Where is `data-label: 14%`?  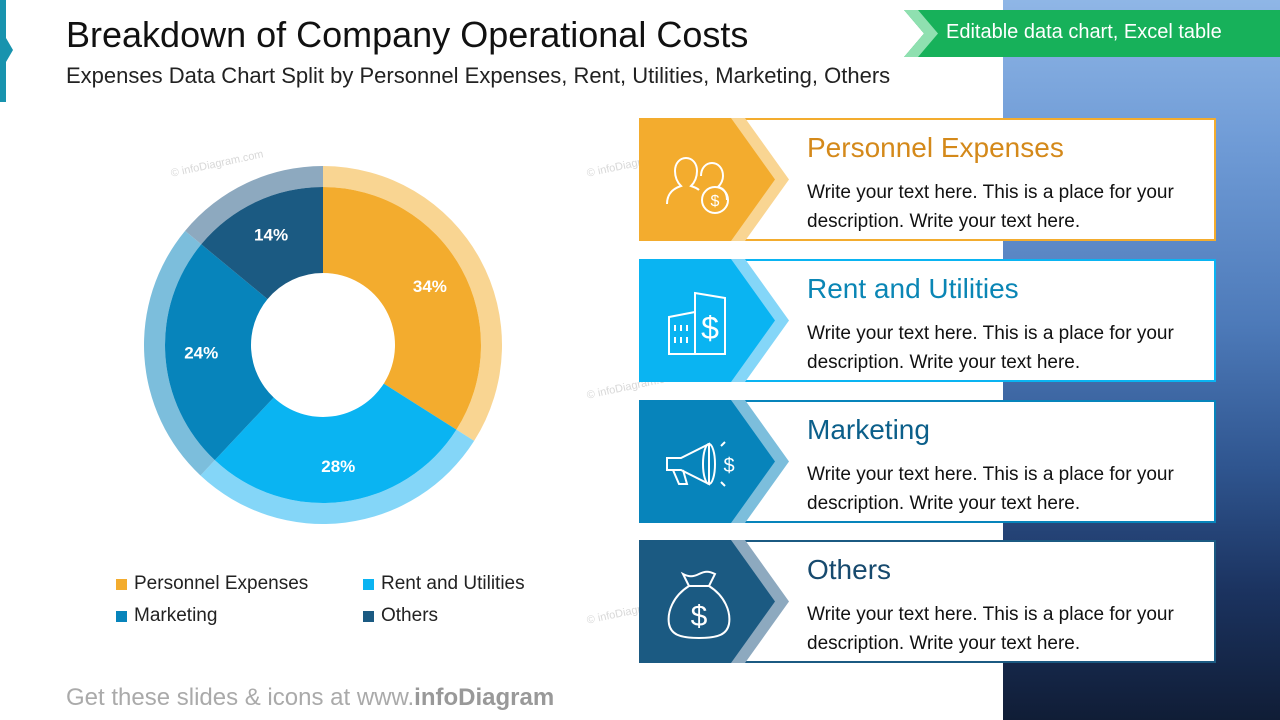 data-label: 14% is located at coordinates (271, 235).